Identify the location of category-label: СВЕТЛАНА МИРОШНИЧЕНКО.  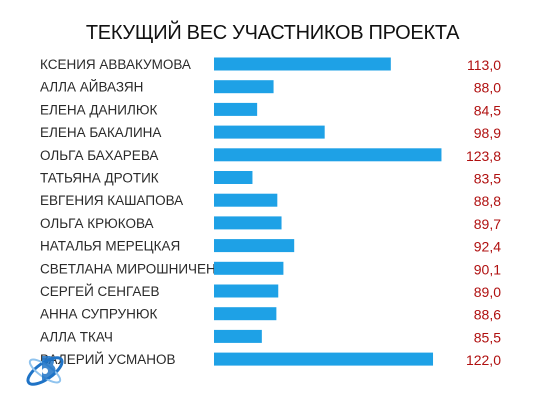
(137, 268).